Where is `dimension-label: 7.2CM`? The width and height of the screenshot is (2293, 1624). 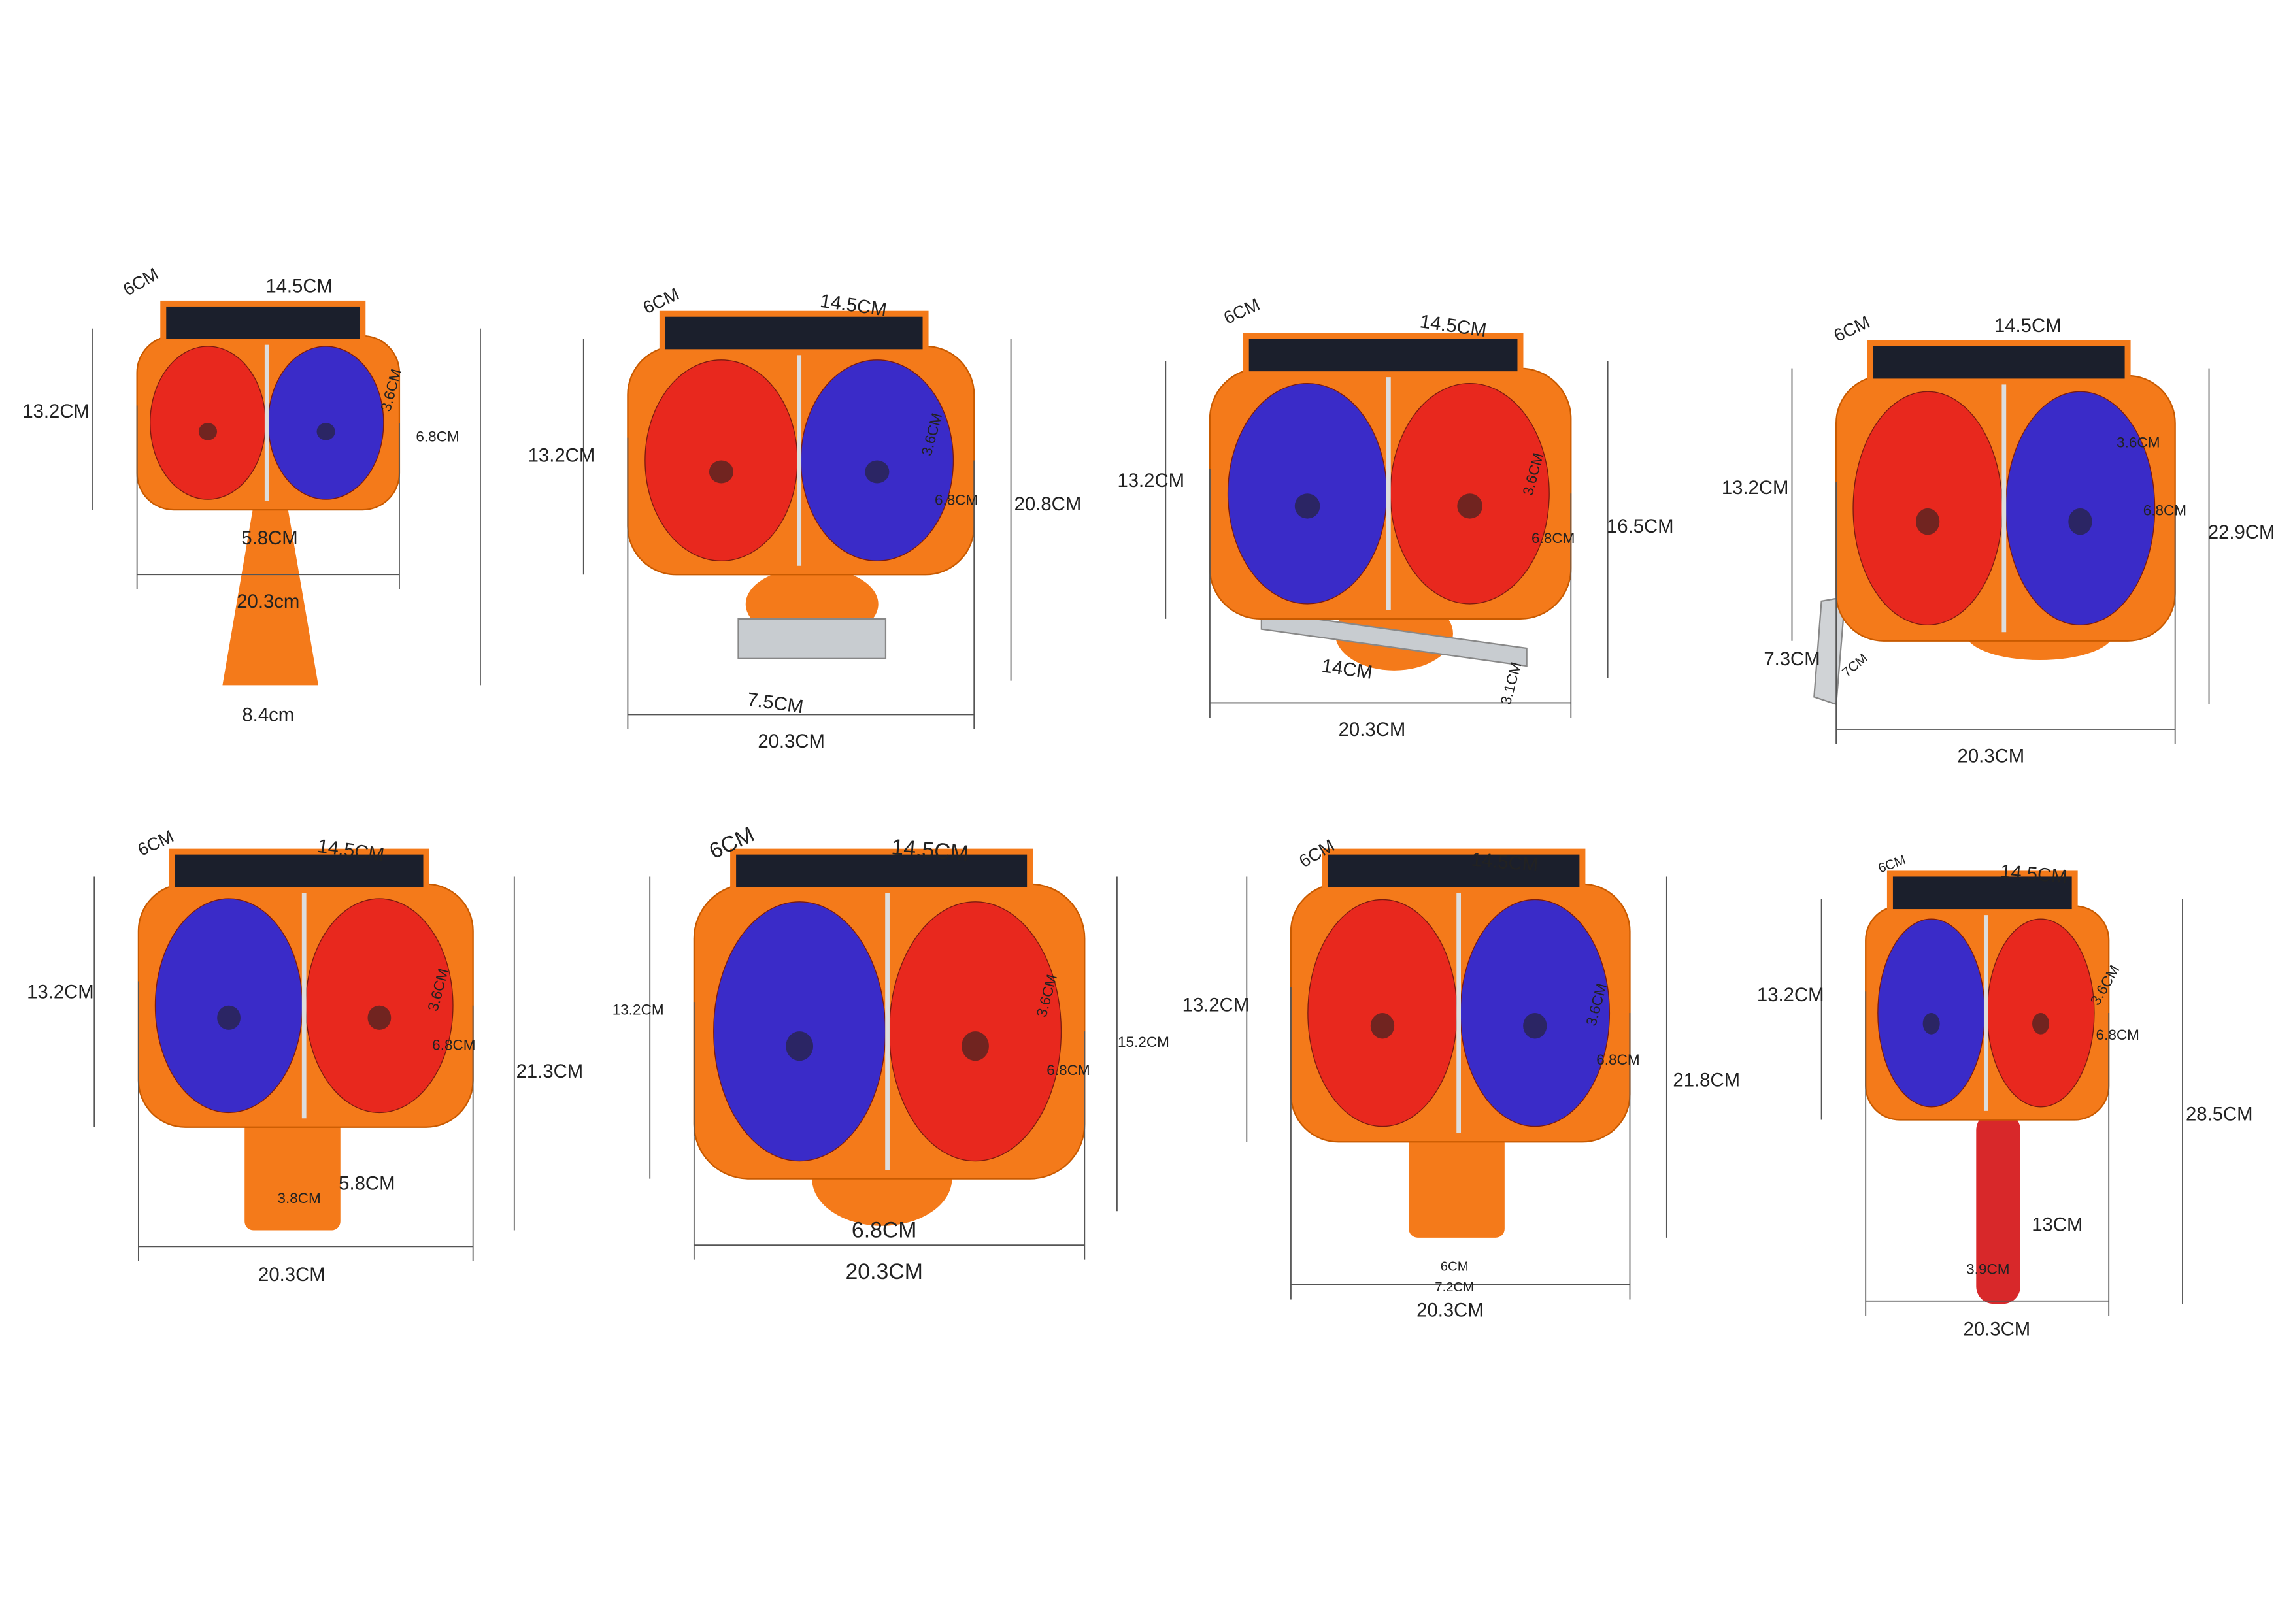
dimension-label: 7.2CM is located at coordinates (1455, 1287).